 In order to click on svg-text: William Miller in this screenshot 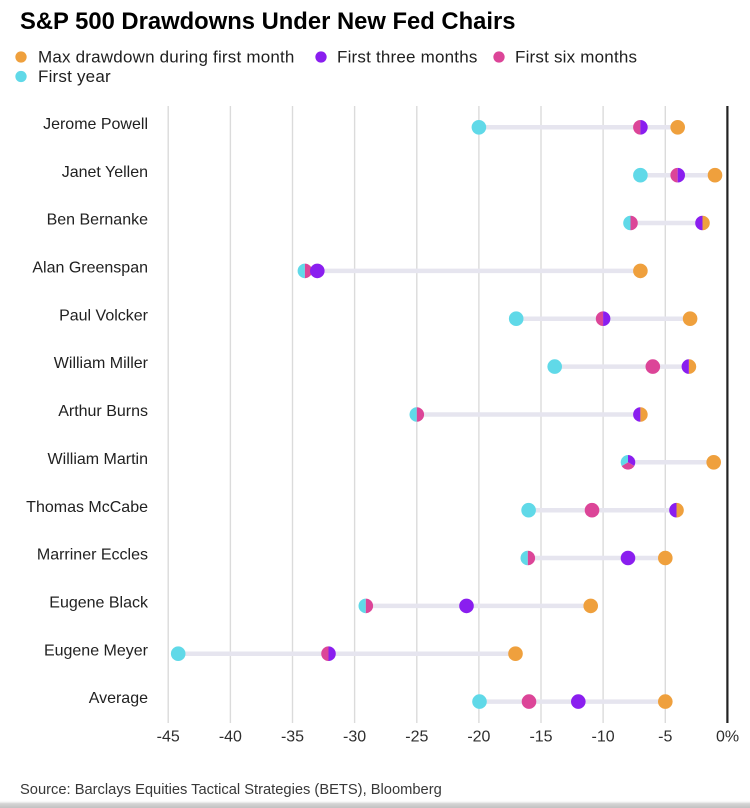, I will do `click(101, 363)`.